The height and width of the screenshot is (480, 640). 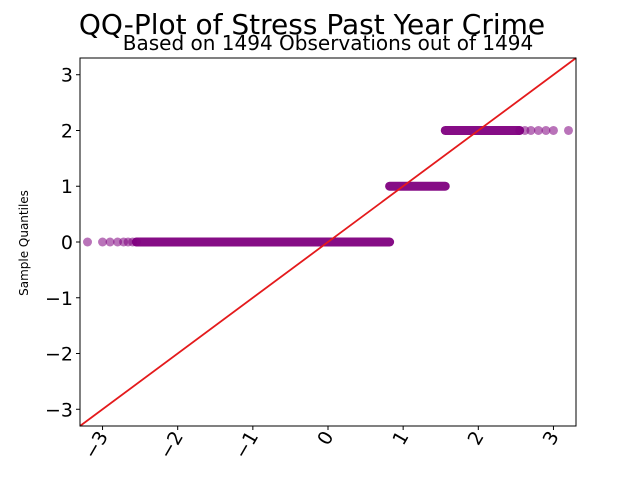 I want to click on chart-title: QQ-Plot of Stress Past Year Crime, so click(x=312, y=24).